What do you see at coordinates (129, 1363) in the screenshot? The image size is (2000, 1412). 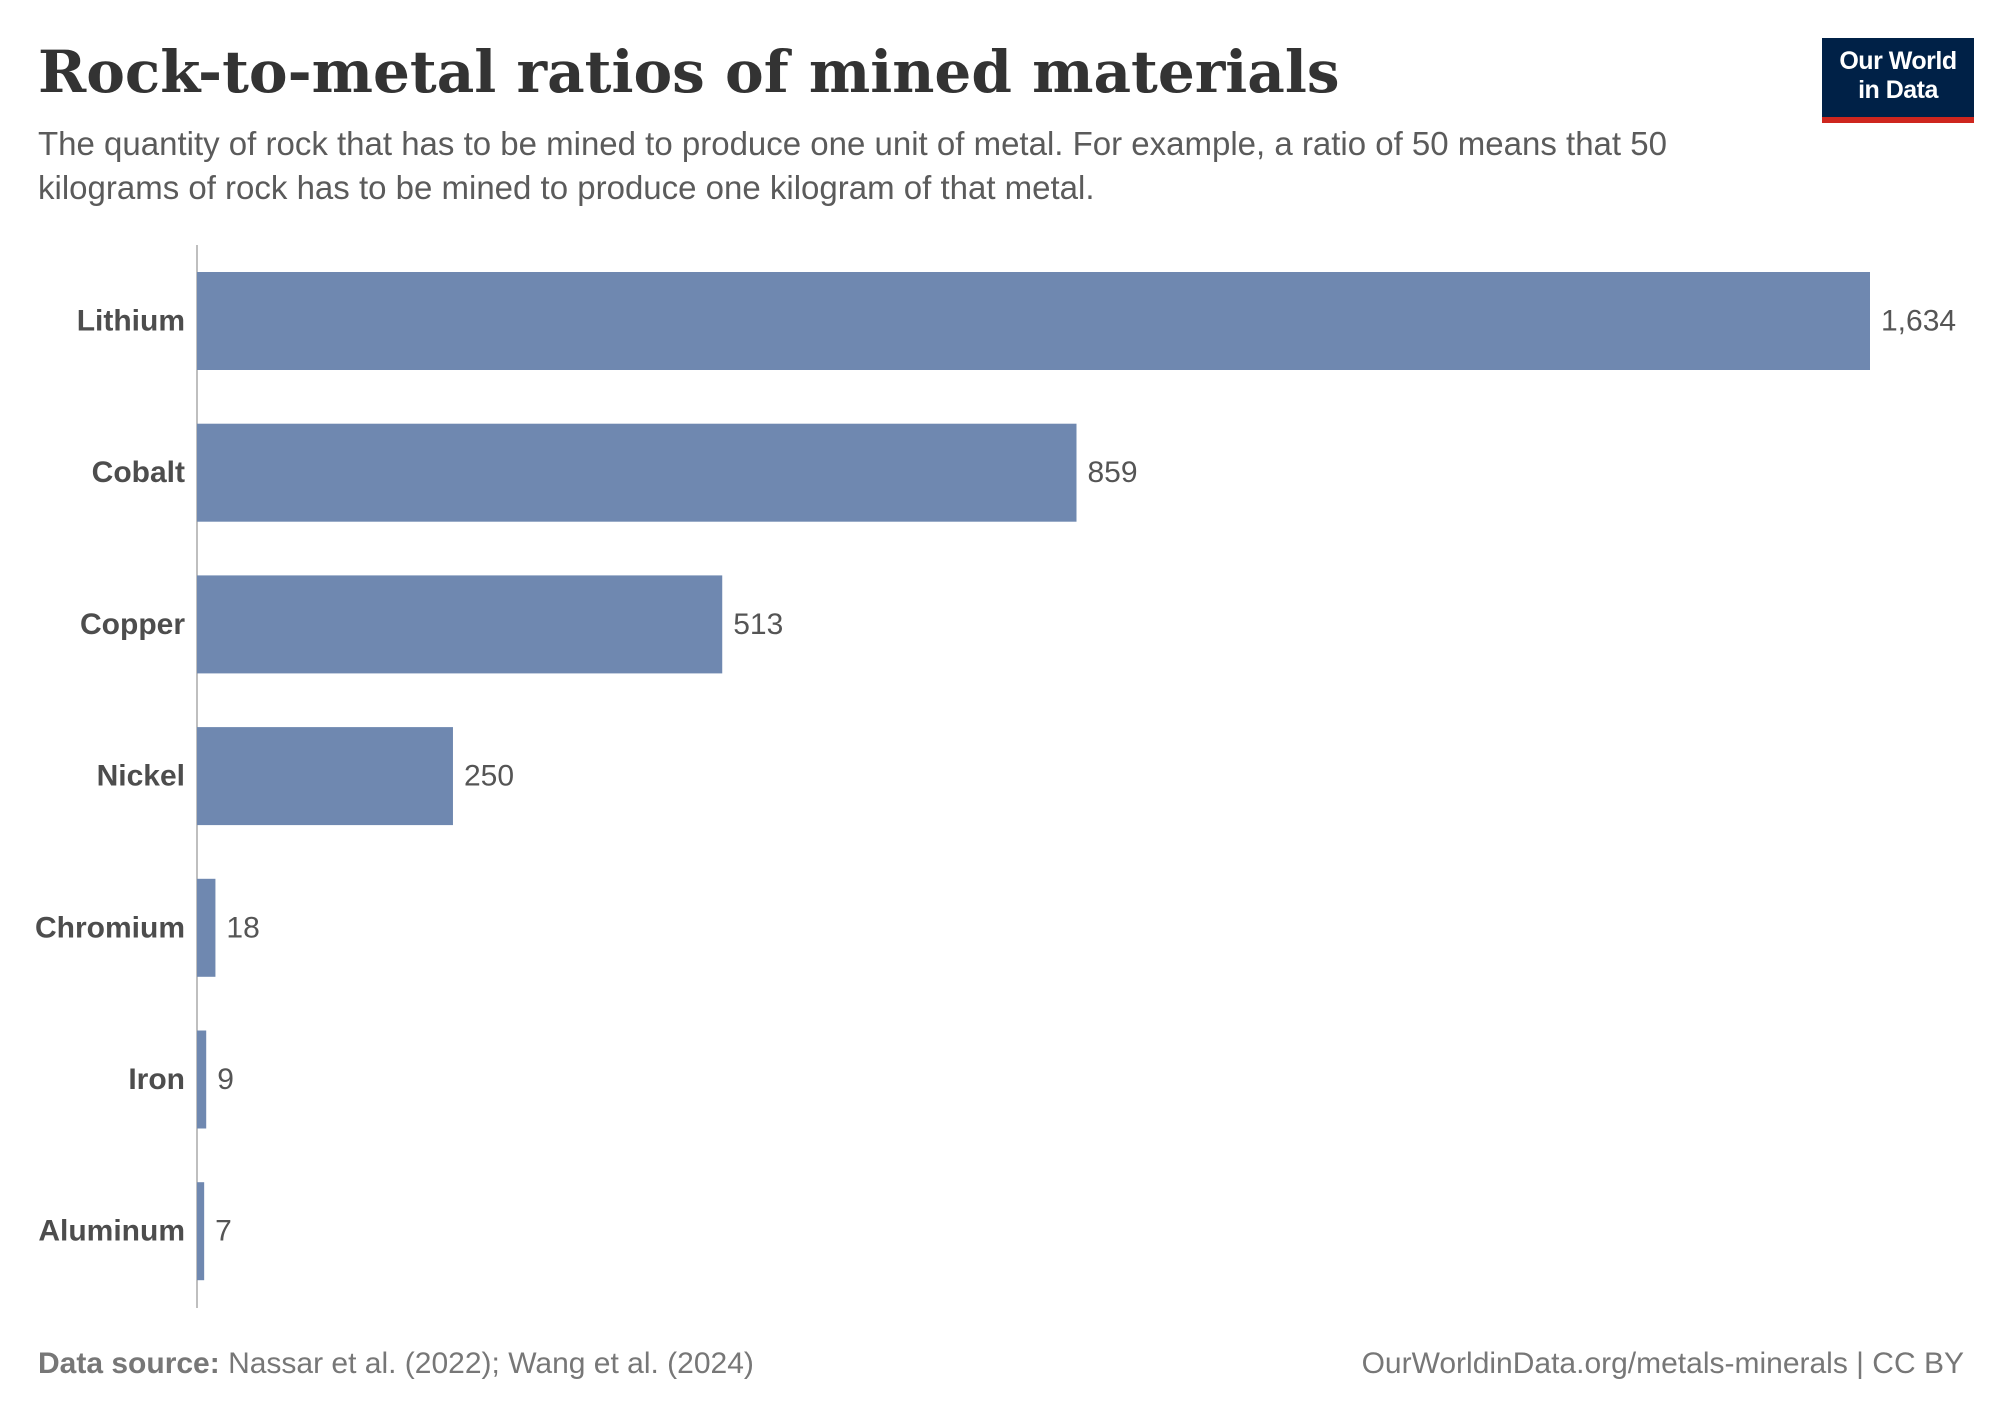 I see `data-source-label: Data source:` at bounding box center [129, 1363].